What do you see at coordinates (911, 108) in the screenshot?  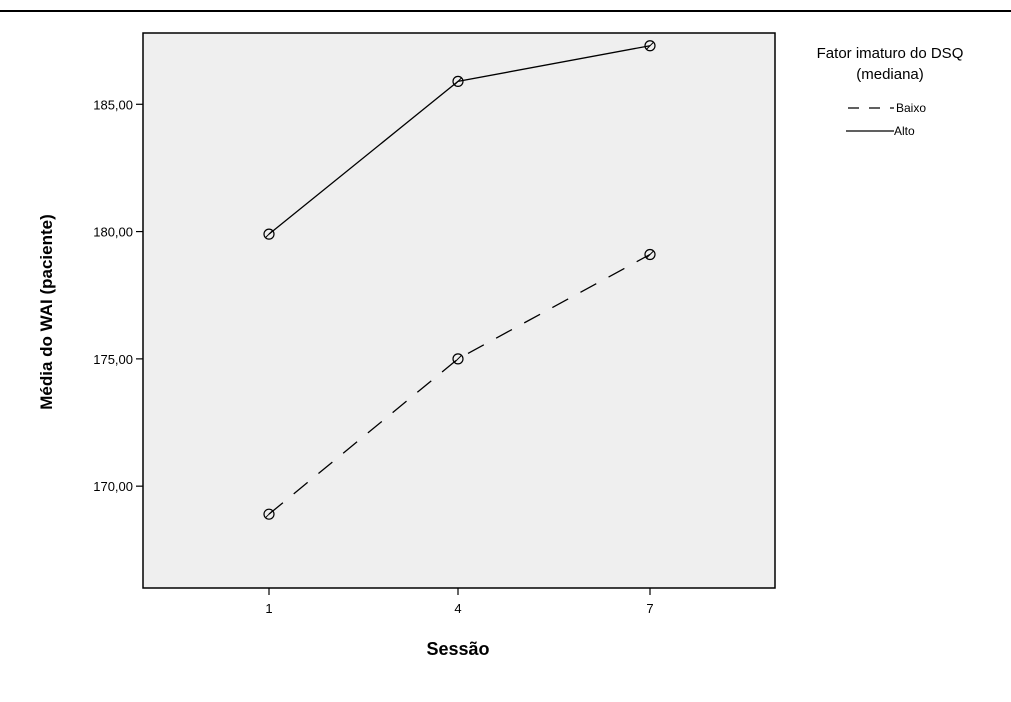 I see `legend-label-baixo: Baixo` at bounding box center [911, 108].